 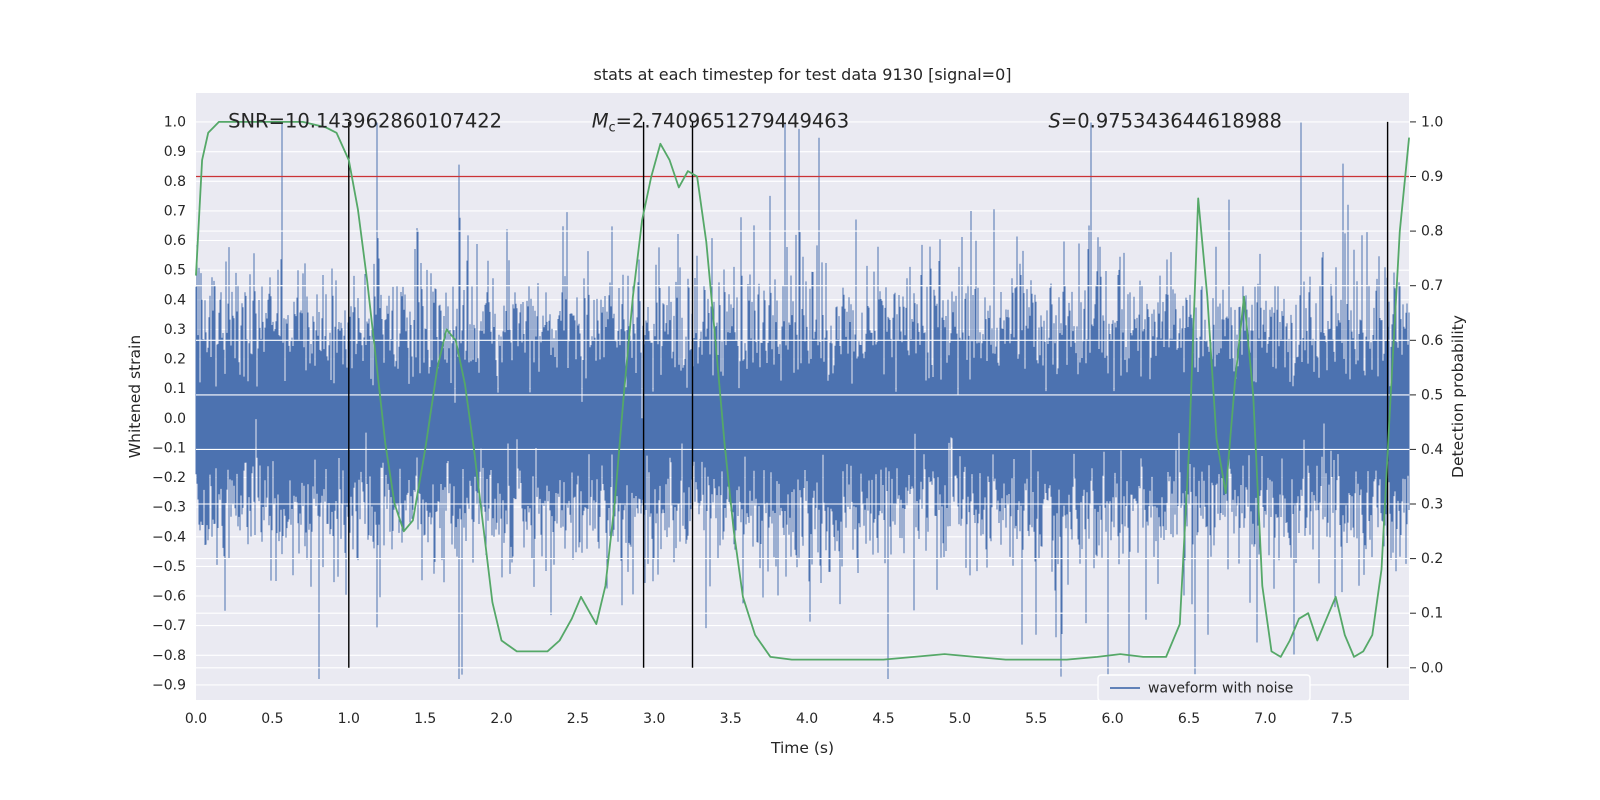 I want to click on y-left-tick-label: −0.9, so click(x=169, y=685).